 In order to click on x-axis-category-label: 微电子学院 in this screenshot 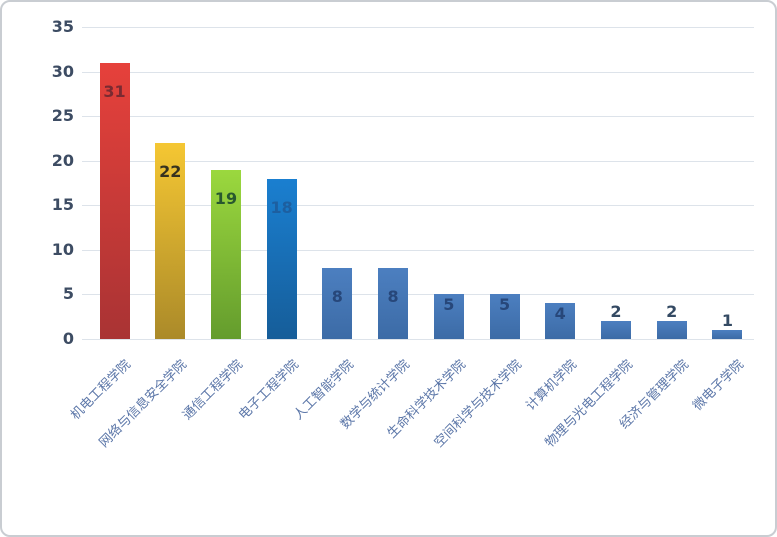, I will do `click(719, 385)`.